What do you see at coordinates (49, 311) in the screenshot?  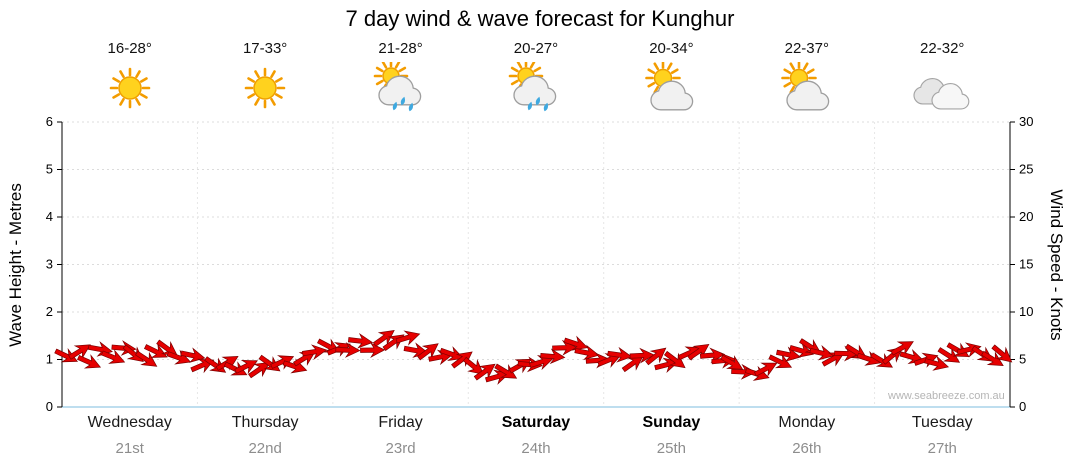 I see `left-tick-label: 2` at bounding box center [49, 311].